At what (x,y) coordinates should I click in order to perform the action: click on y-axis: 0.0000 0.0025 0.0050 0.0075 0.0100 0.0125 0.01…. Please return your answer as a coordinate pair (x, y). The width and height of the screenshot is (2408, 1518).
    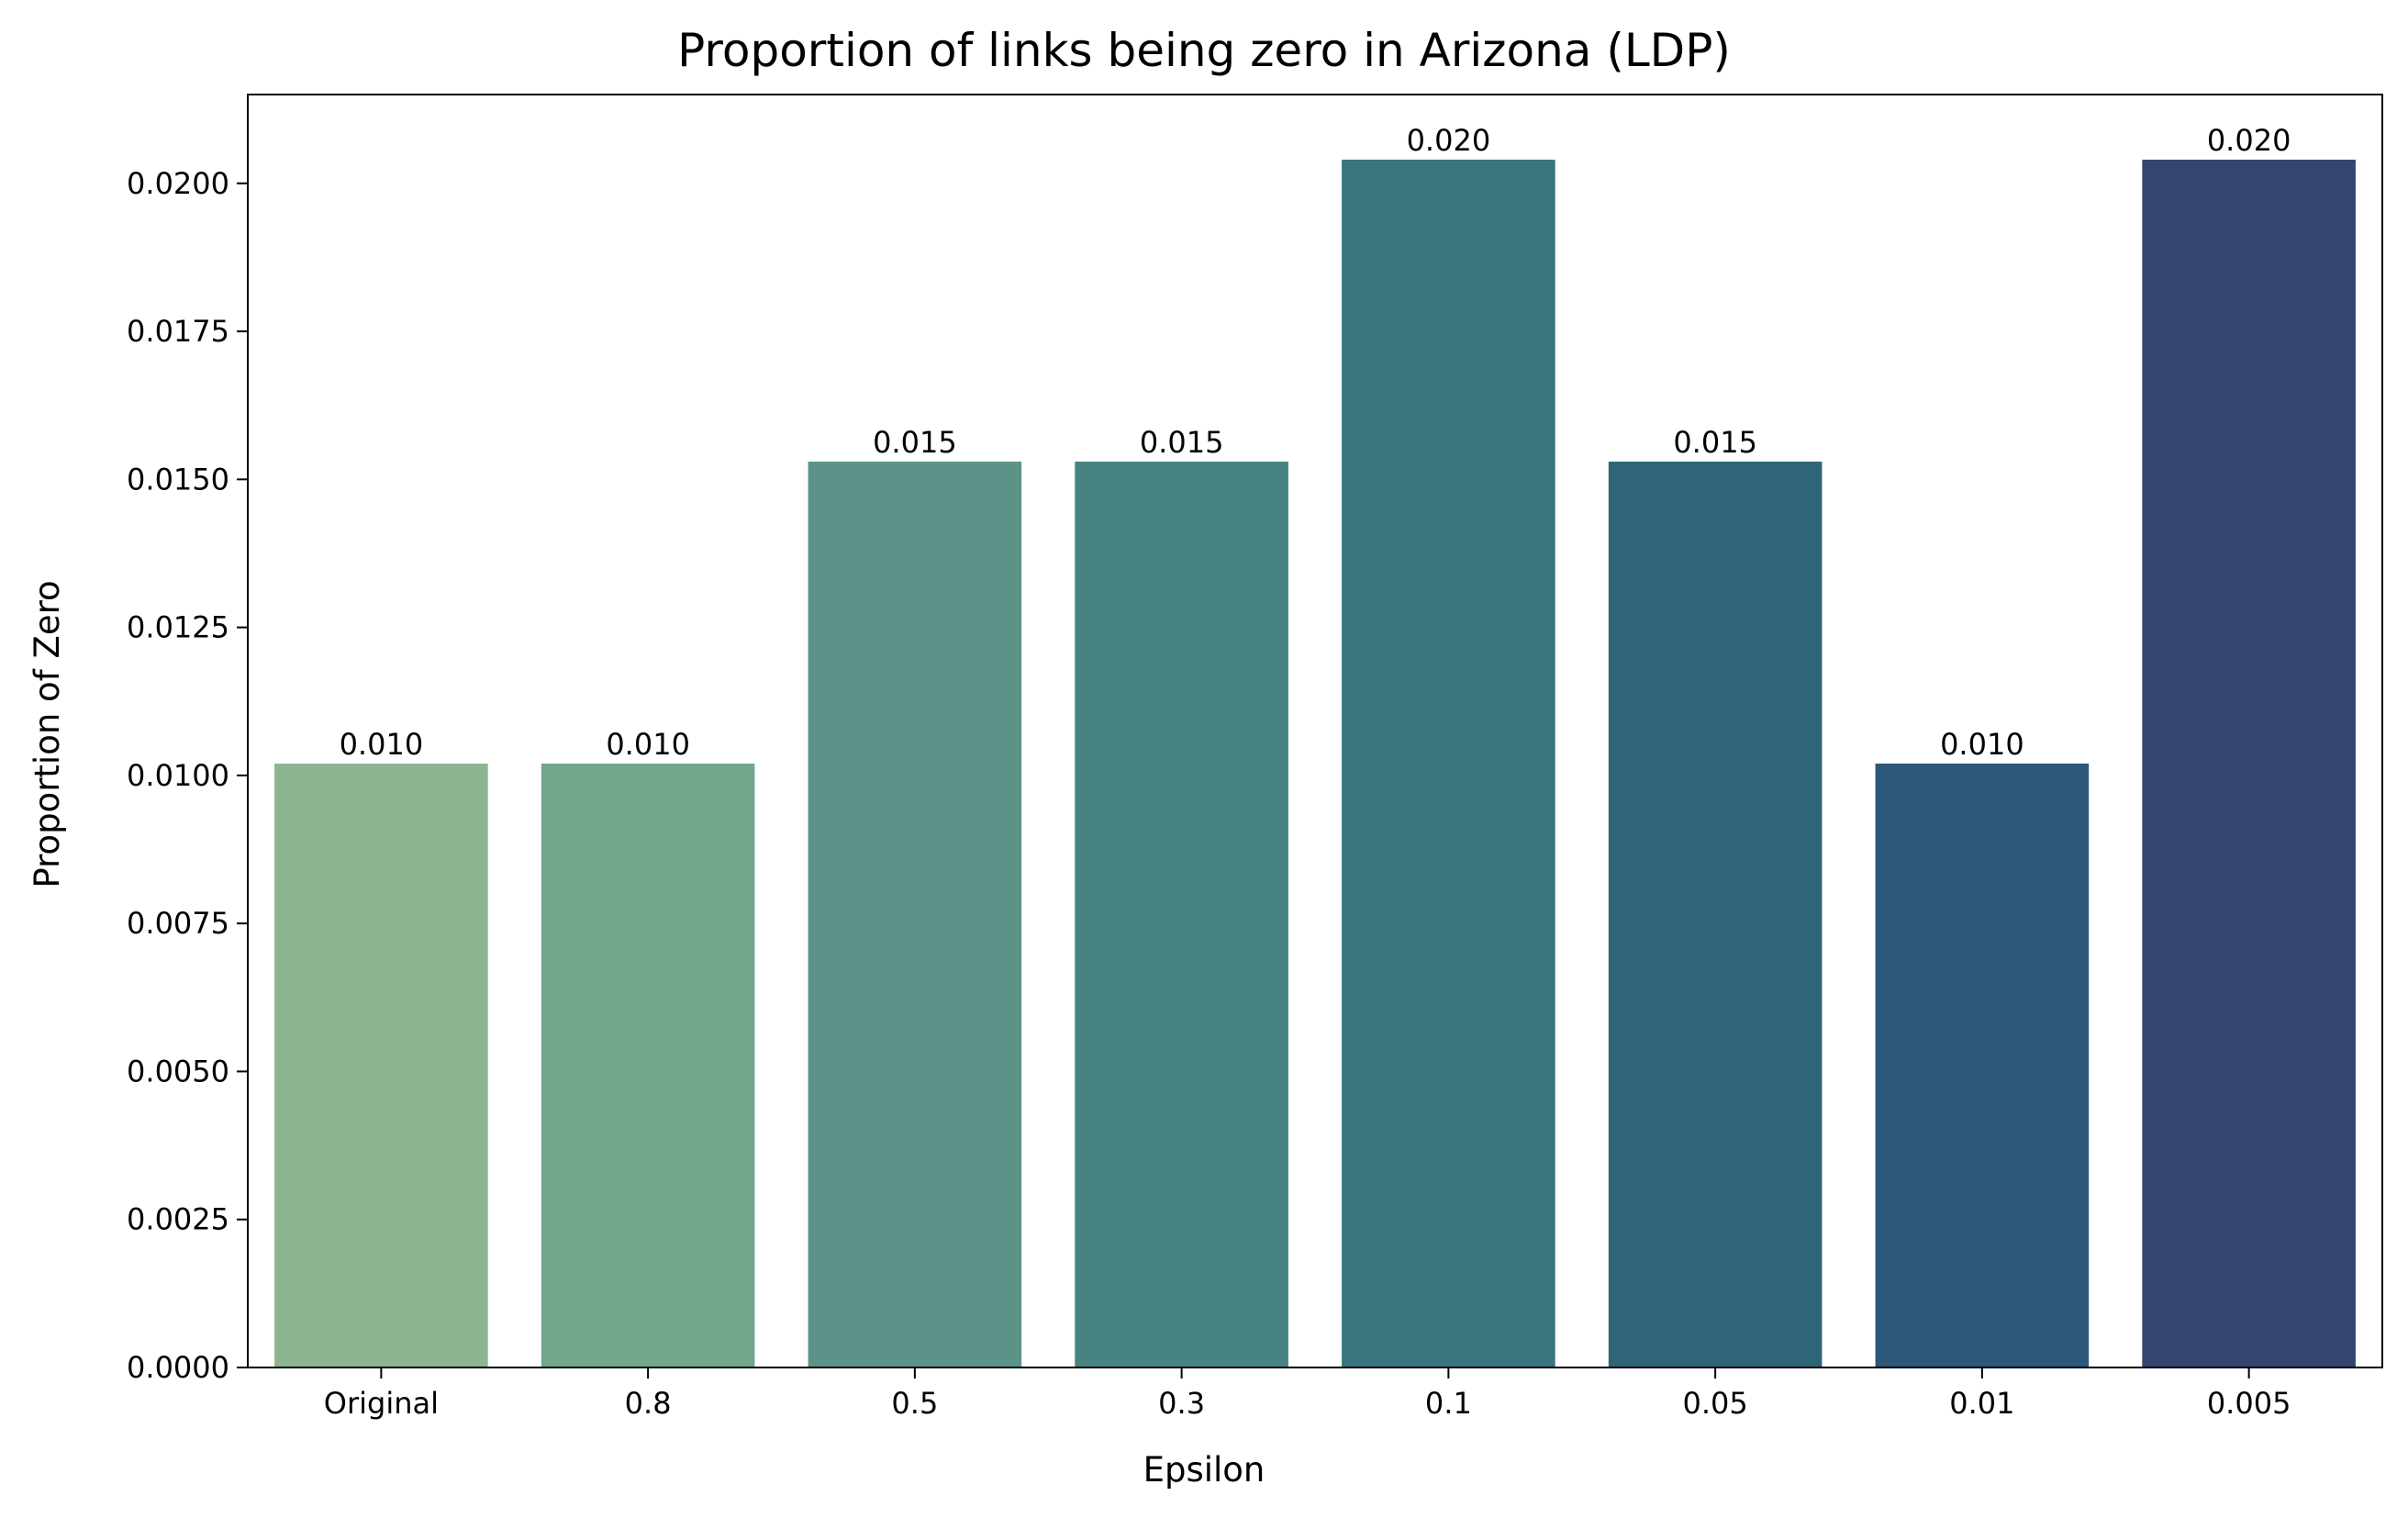
    Looking at the image, I should click on (188, 775).